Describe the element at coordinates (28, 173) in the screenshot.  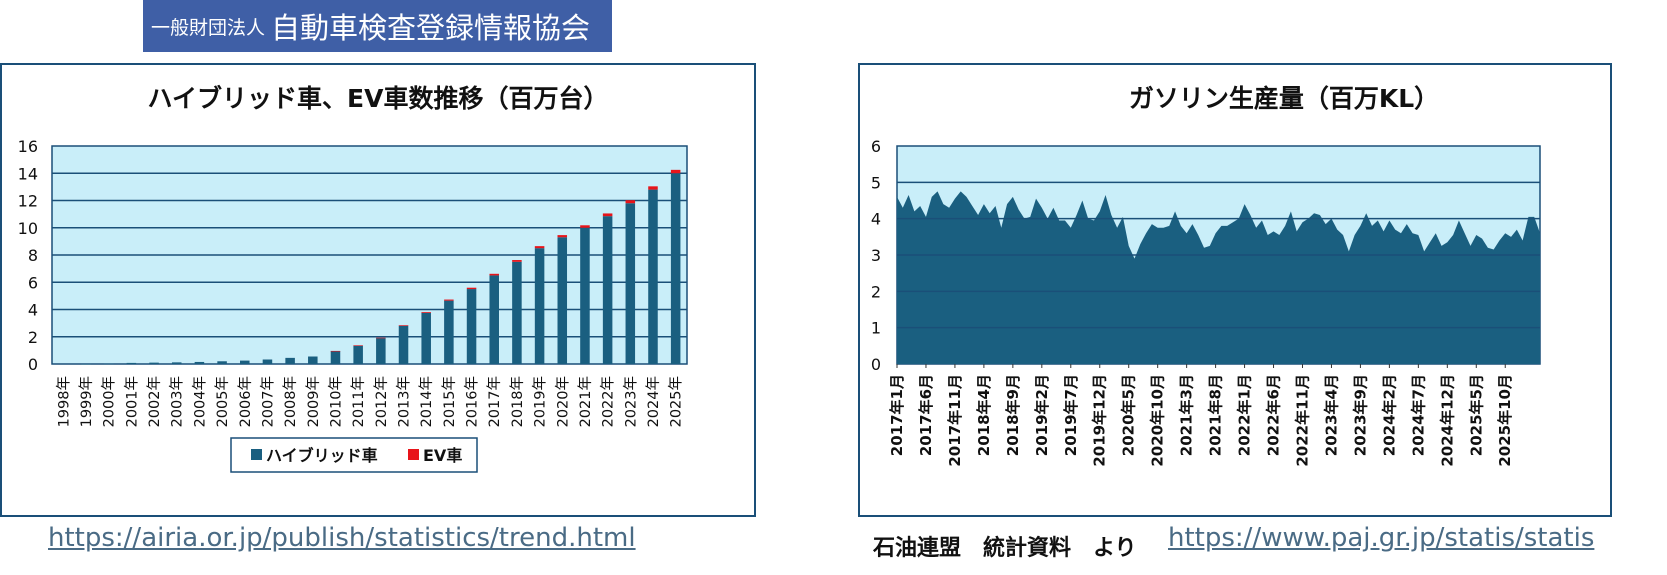
I see `y-tick-label: 14` at that location.